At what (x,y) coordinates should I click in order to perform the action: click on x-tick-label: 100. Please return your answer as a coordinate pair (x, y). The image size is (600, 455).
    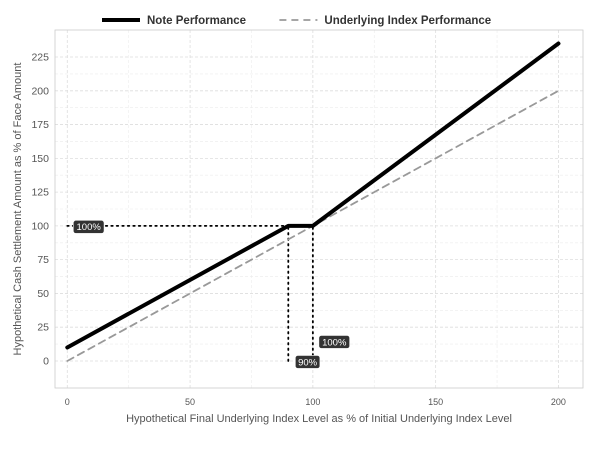
    Looking at the image, I should click on (312, 402).